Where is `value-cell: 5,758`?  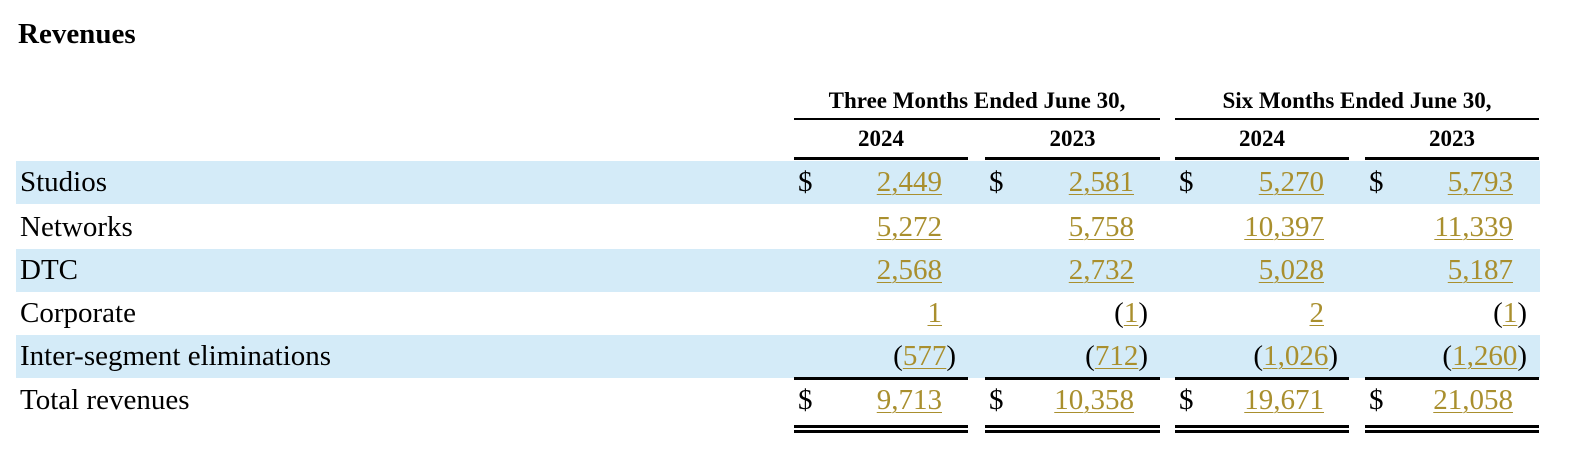 value-cell: 5,758 is located at coordinates (1066, 229).